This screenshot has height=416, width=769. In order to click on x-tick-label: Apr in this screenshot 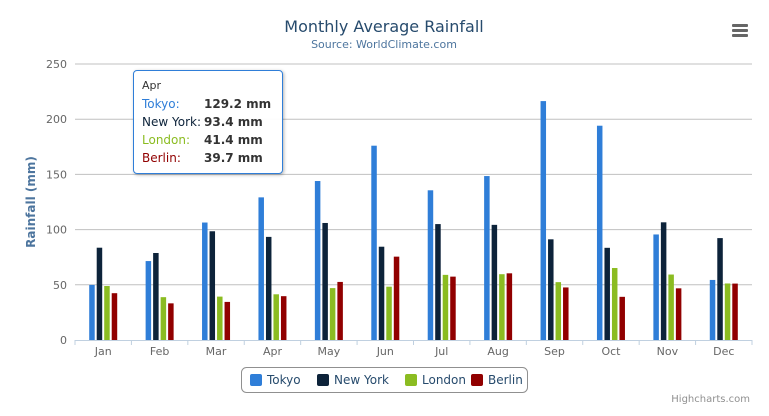, I will do `click(273, 351)`.